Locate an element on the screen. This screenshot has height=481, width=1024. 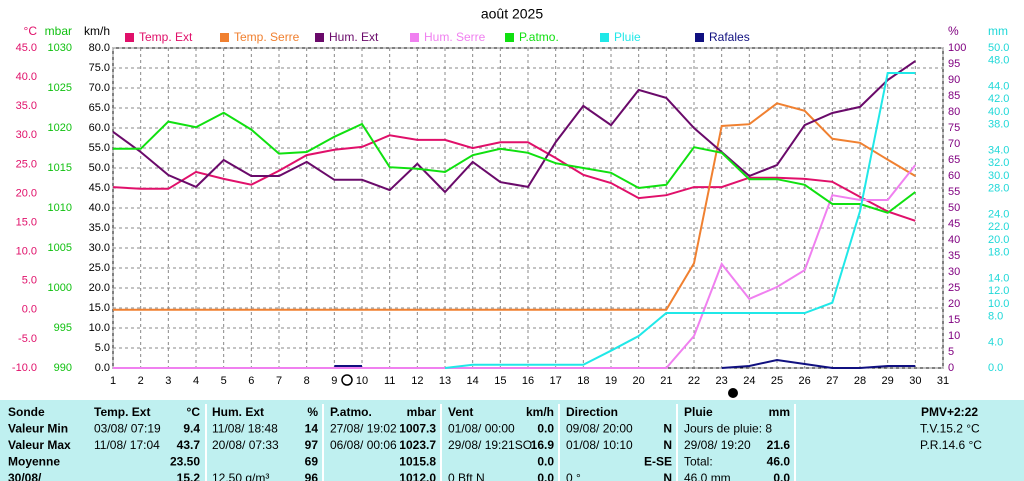
y-tick-label: 1010 is located at coordinates (60, 208).